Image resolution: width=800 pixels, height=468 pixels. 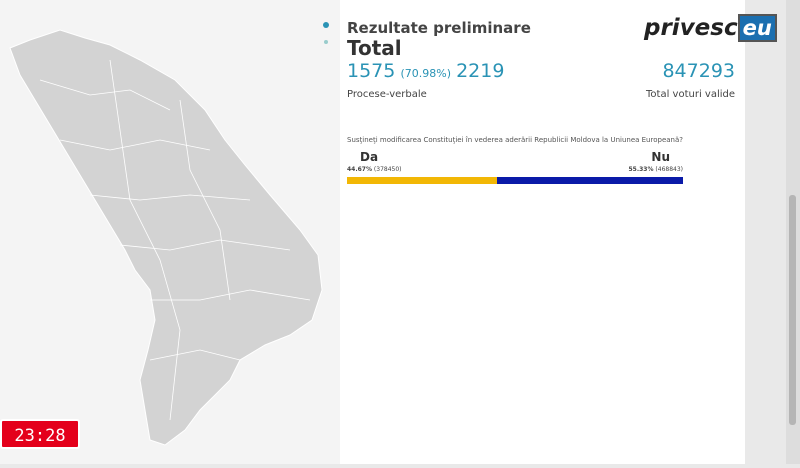 I want to click on option-detail: 44.67% (378450), so click(x=374, y=169).